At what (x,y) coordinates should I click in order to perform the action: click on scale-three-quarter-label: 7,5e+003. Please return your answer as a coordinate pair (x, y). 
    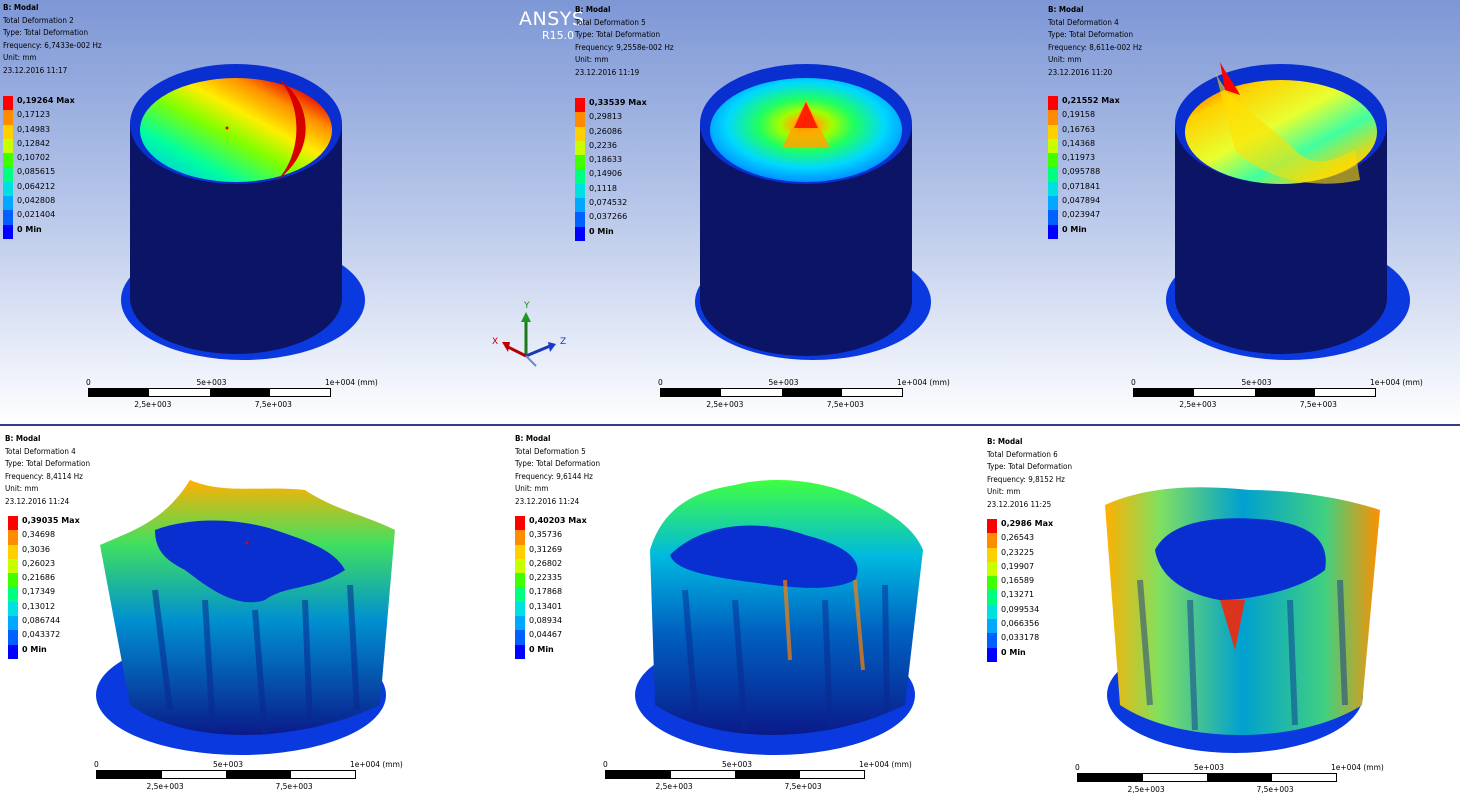
    Looking at the image, I should click on (294, 786).